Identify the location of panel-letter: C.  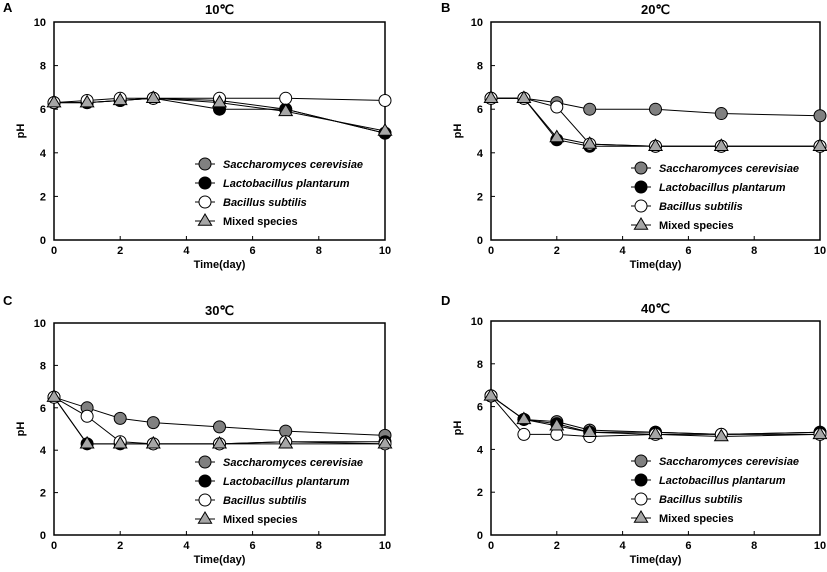
(8, 300).